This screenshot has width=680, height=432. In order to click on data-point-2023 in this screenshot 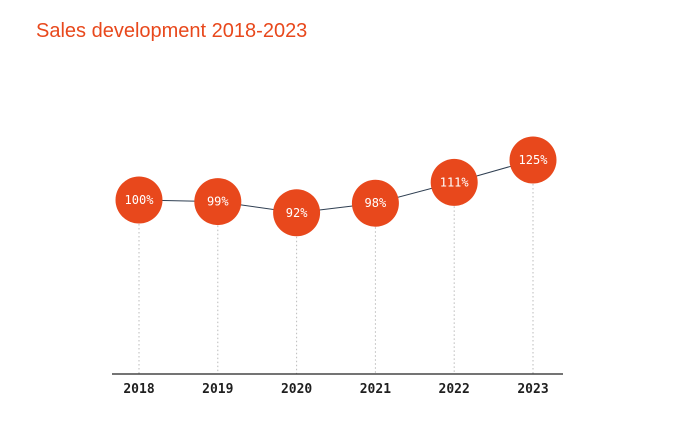, I will do `click(533, 160)`.